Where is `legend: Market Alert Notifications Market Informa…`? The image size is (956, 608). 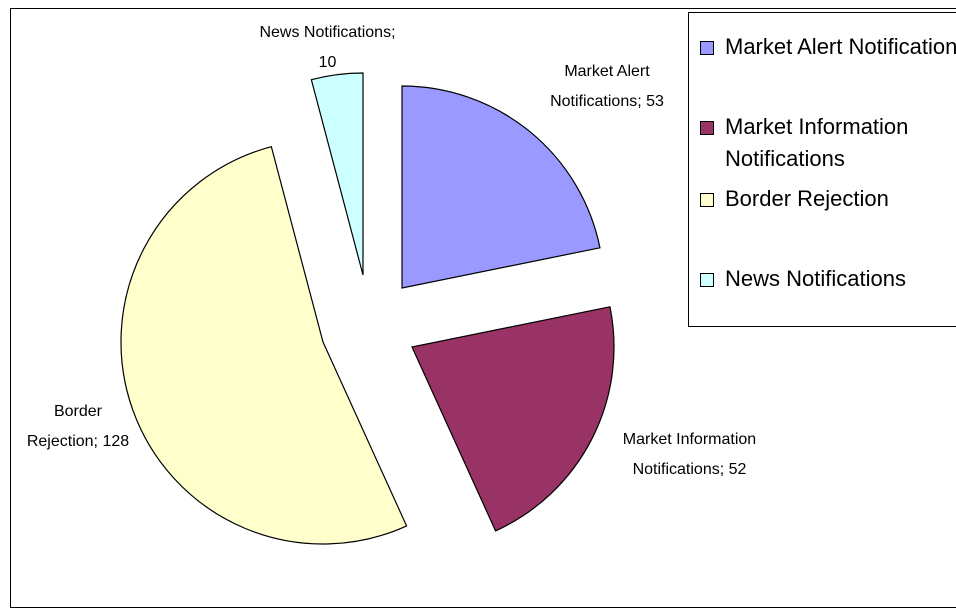 legend: Market Alert Notifications Market Informa… is located at coordinates (822, 169).